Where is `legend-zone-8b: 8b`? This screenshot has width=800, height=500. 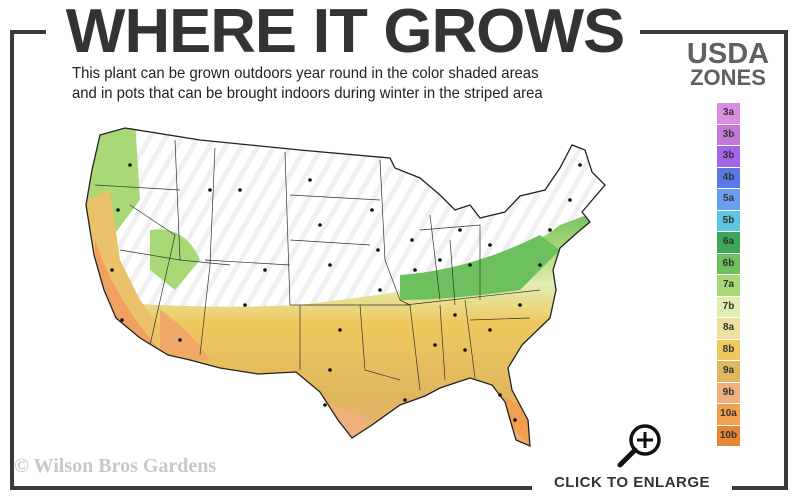
legend-zone-8b: 8b is located at coordinates (728, 349).